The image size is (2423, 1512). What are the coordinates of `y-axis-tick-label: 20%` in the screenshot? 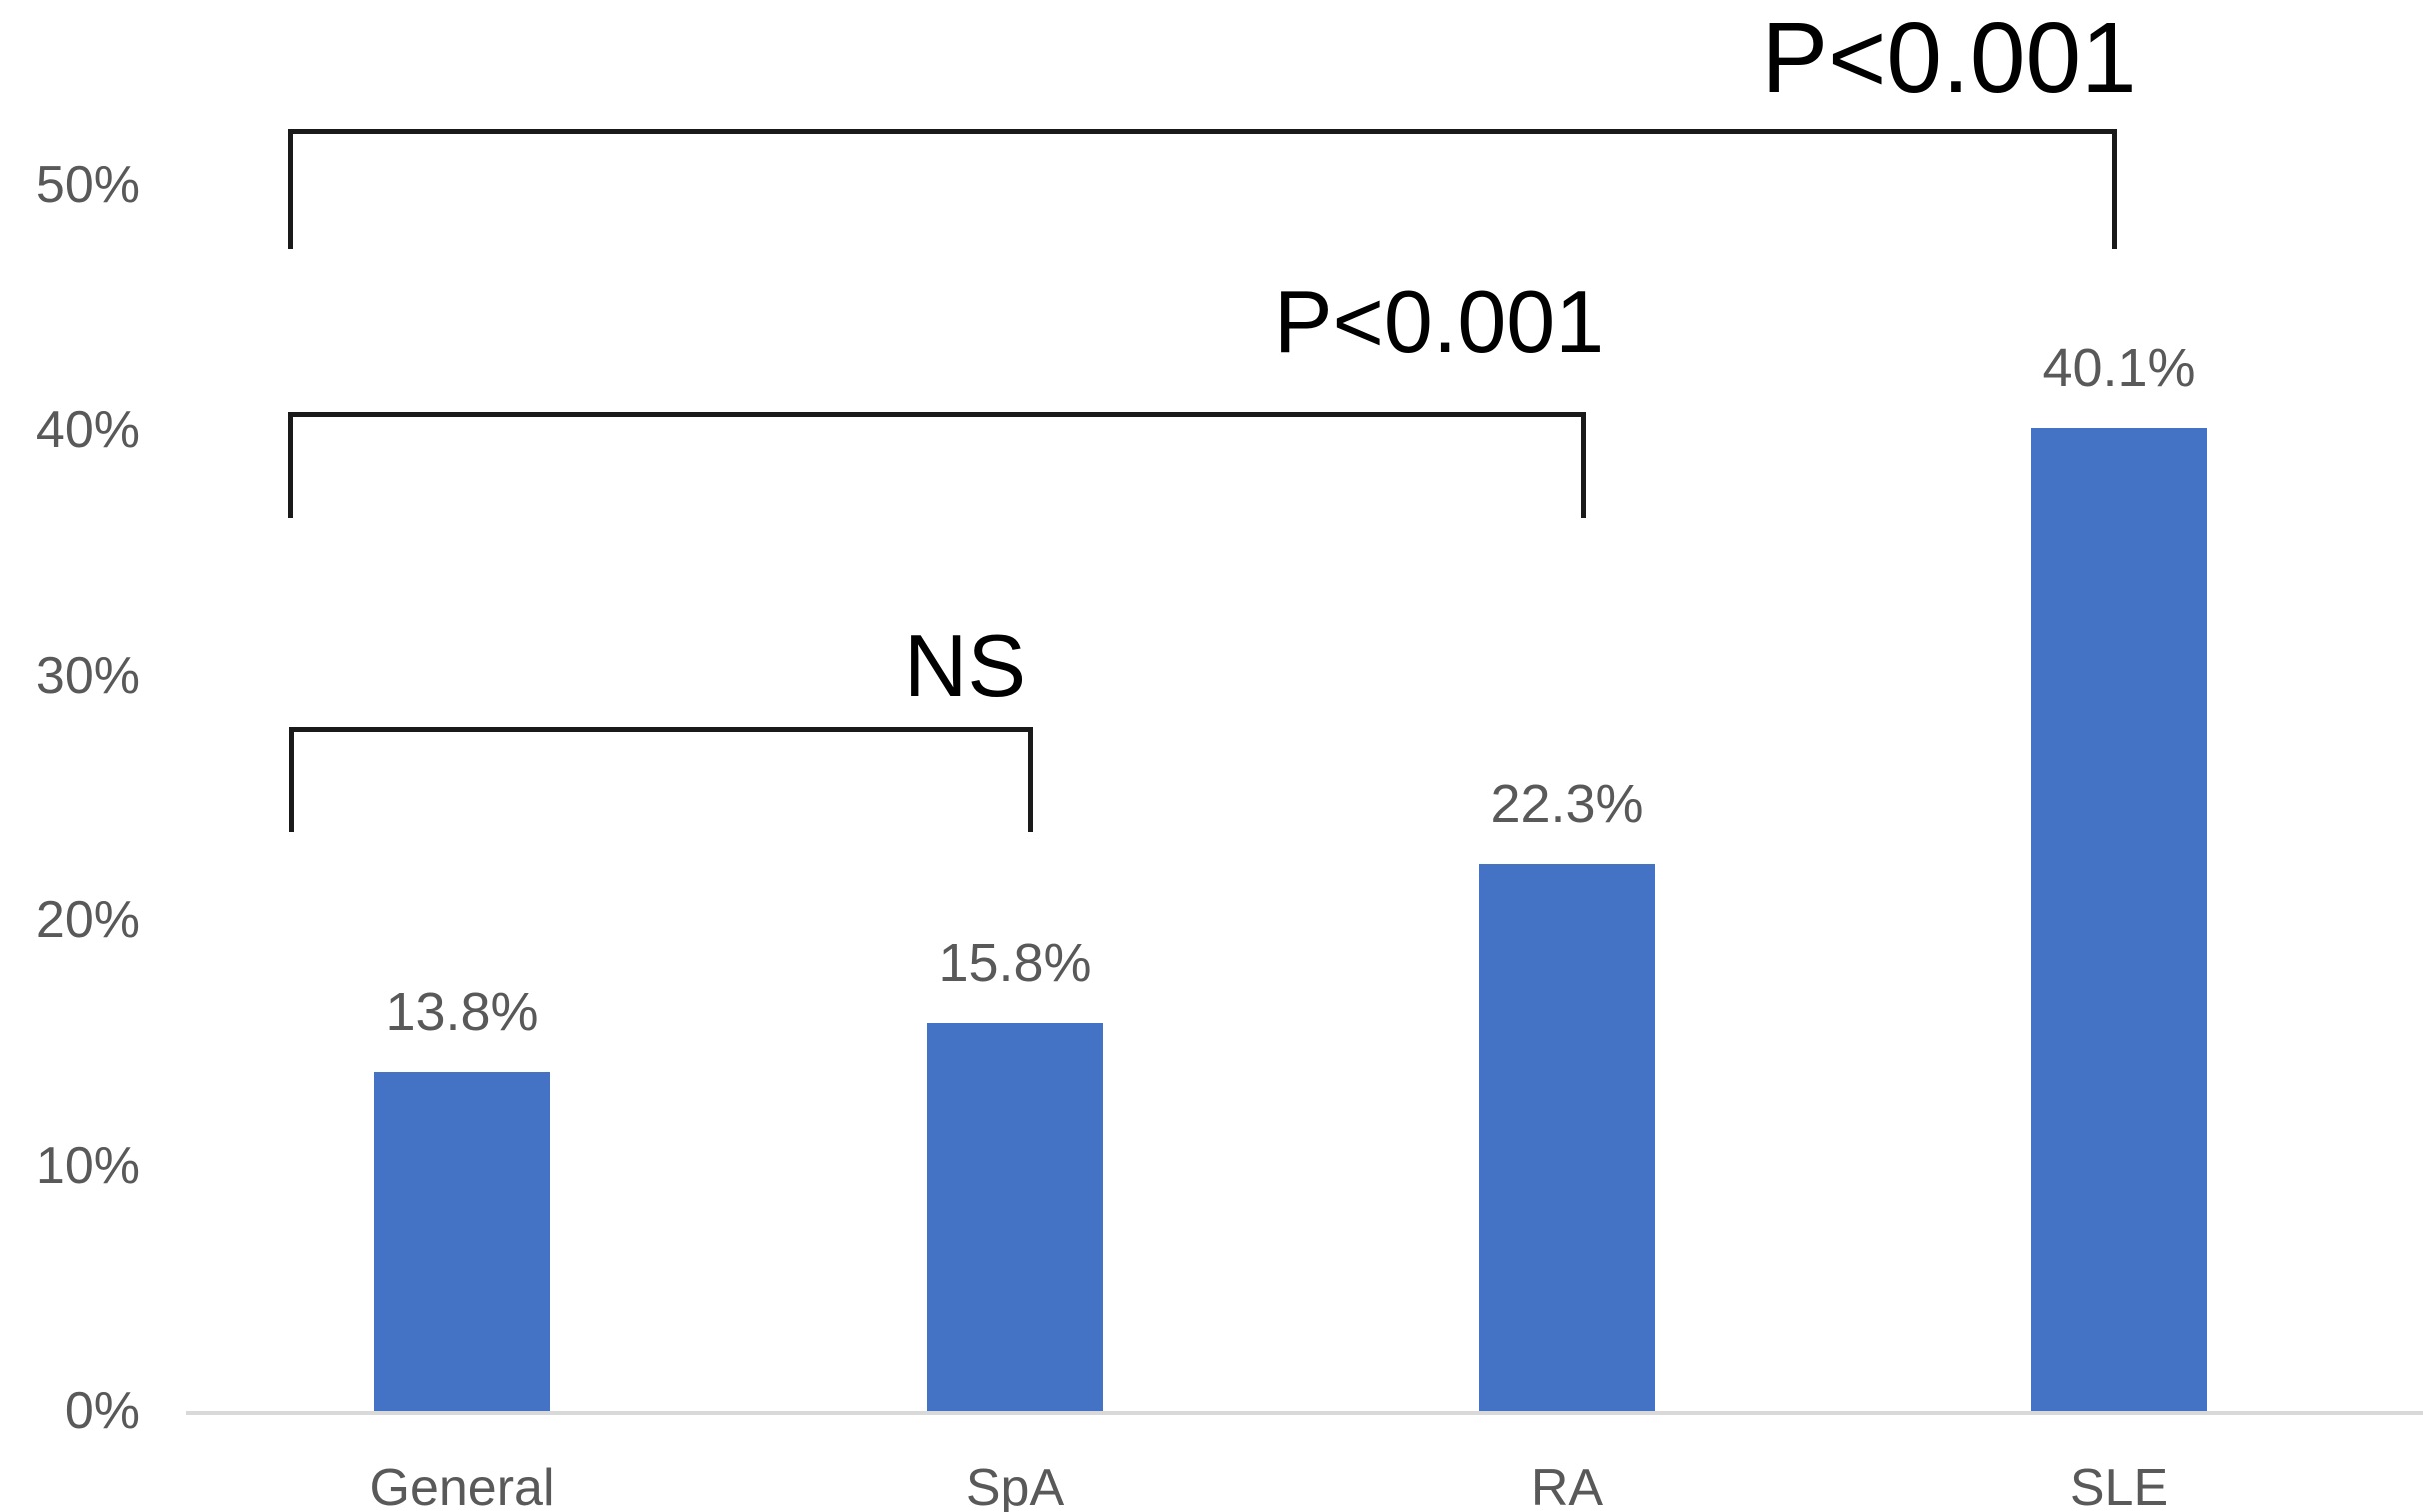 It's located at (87, 920).